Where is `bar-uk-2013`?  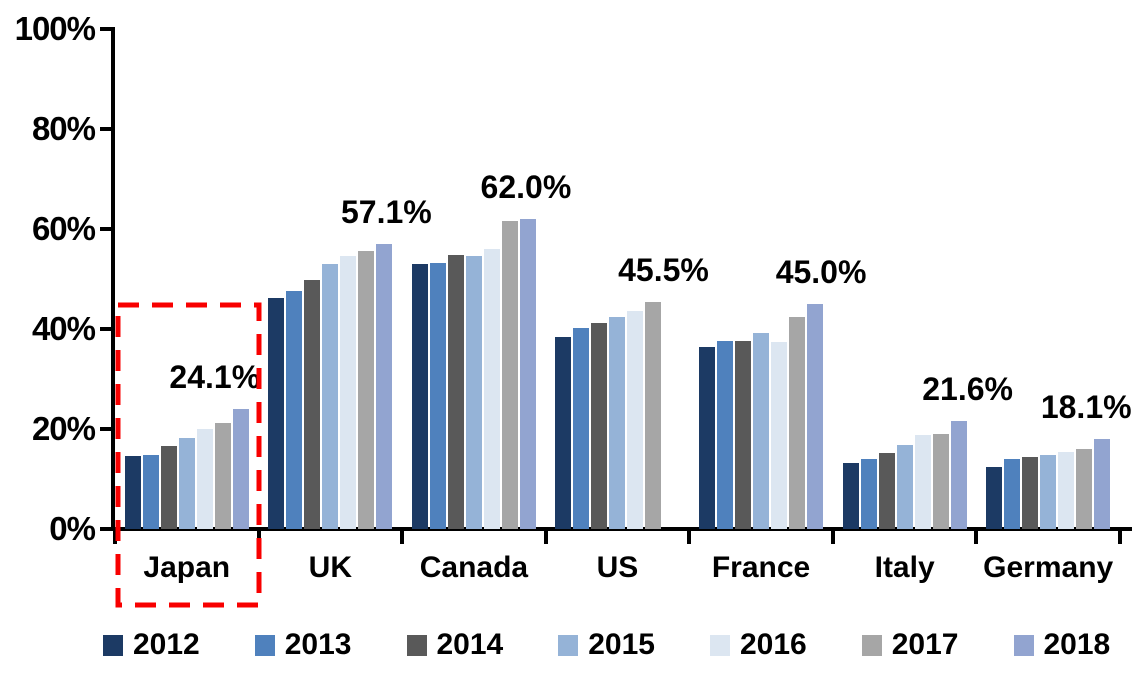 bar-uk-2013 is located at coordinates (294, 409).